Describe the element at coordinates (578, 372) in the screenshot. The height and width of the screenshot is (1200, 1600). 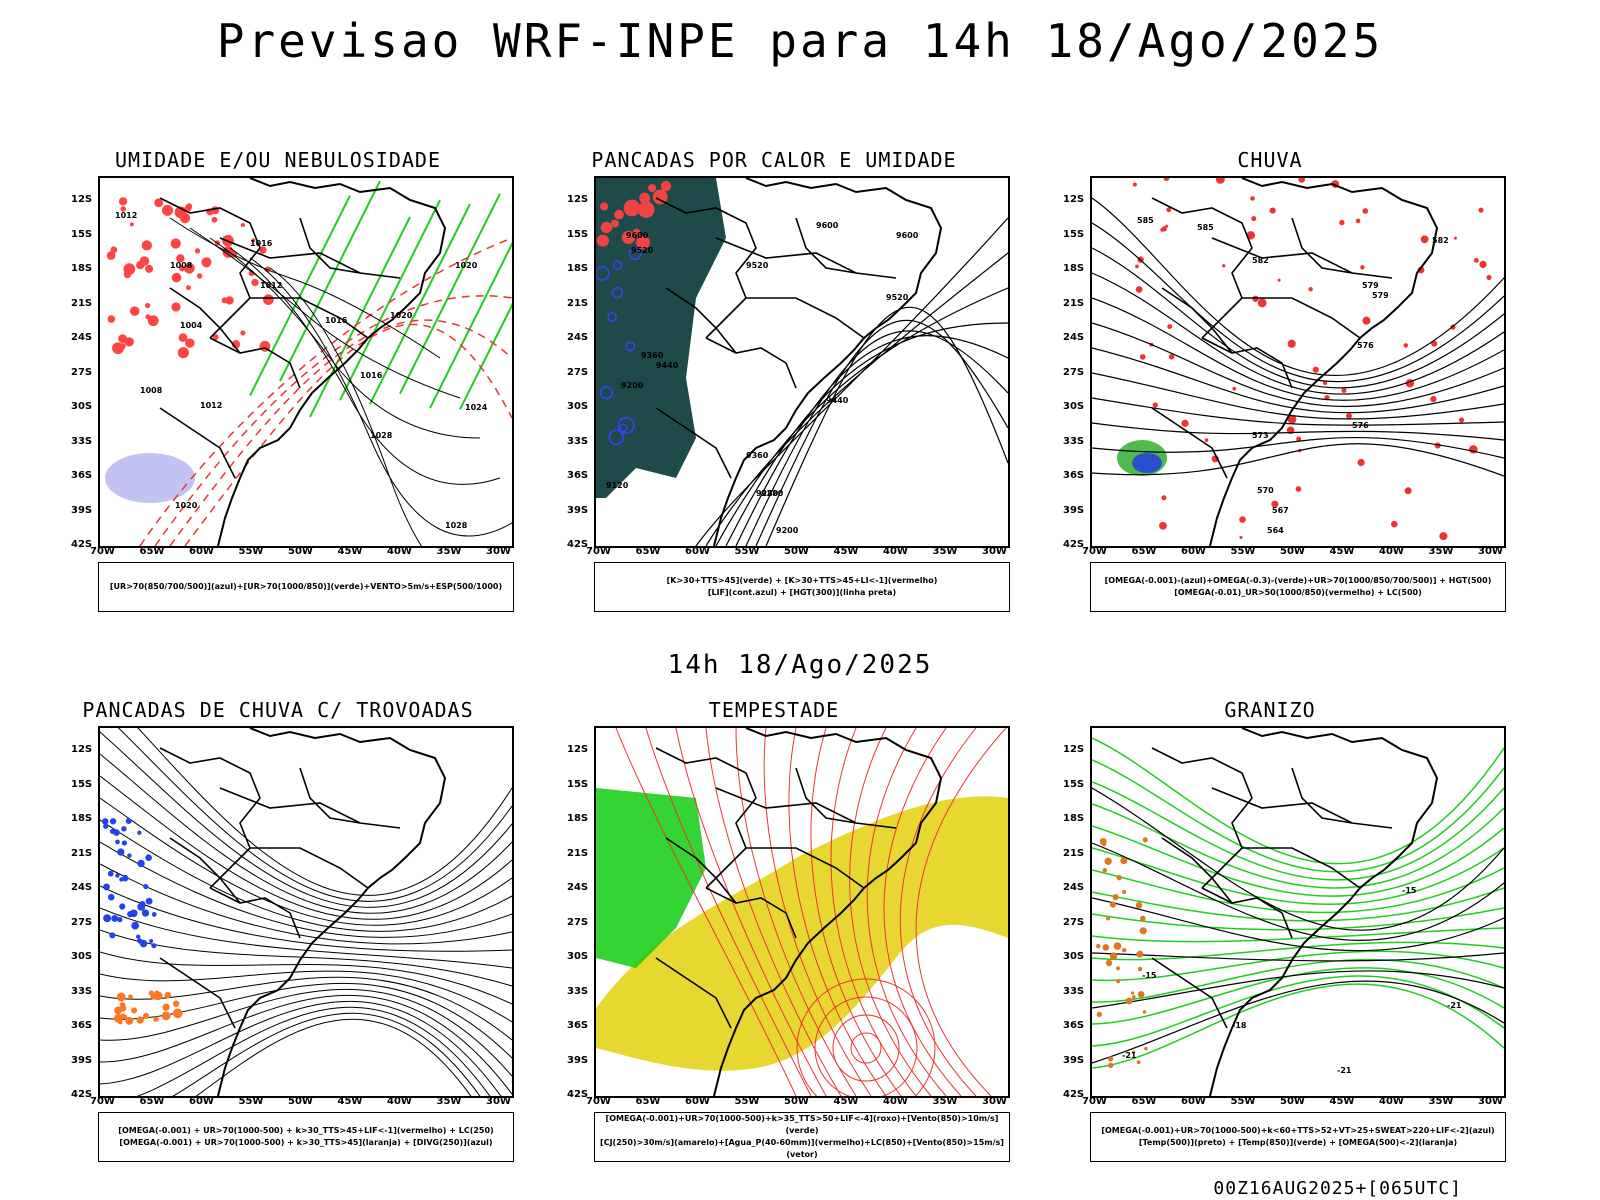
I see `latitude-label: 27S` at that location.